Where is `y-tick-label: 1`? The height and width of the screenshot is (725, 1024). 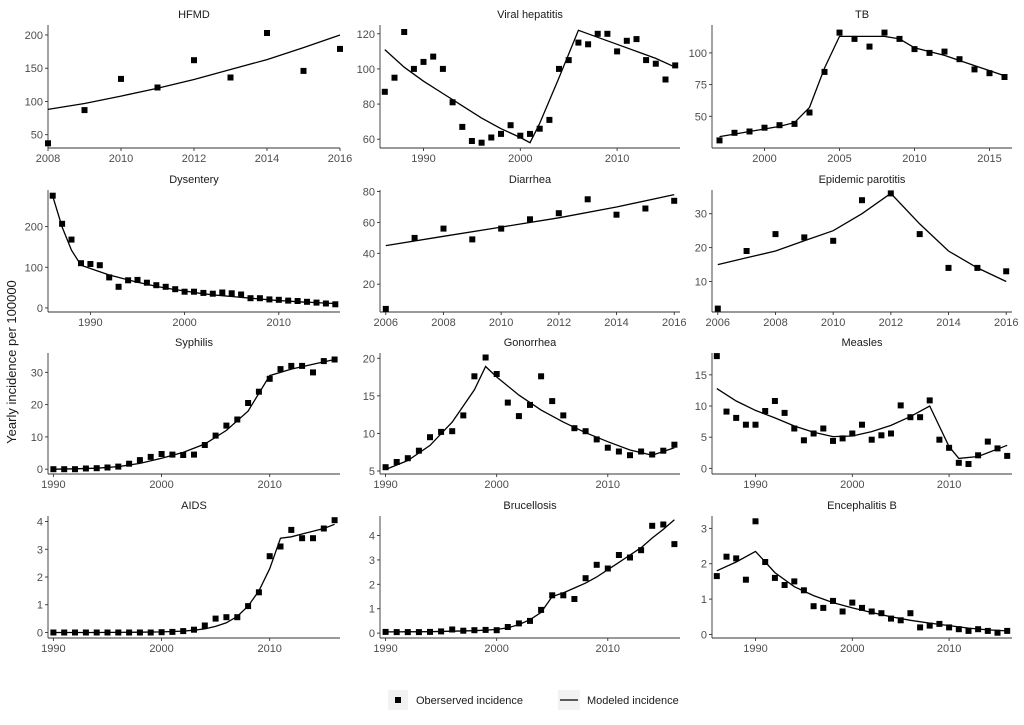 y-tick-label: 1 is located at coordinates (372, 610).